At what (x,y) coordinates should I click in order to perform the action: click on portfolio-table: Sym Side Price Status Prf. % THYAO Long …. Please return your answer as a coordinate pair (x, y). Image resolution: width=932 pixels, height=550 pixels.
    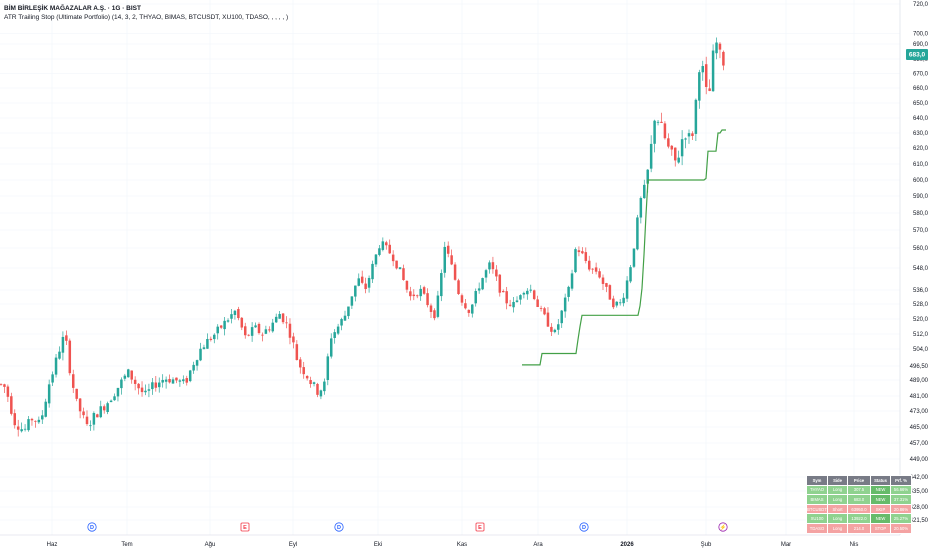
    Looking at the image, I should click on (859, 504).